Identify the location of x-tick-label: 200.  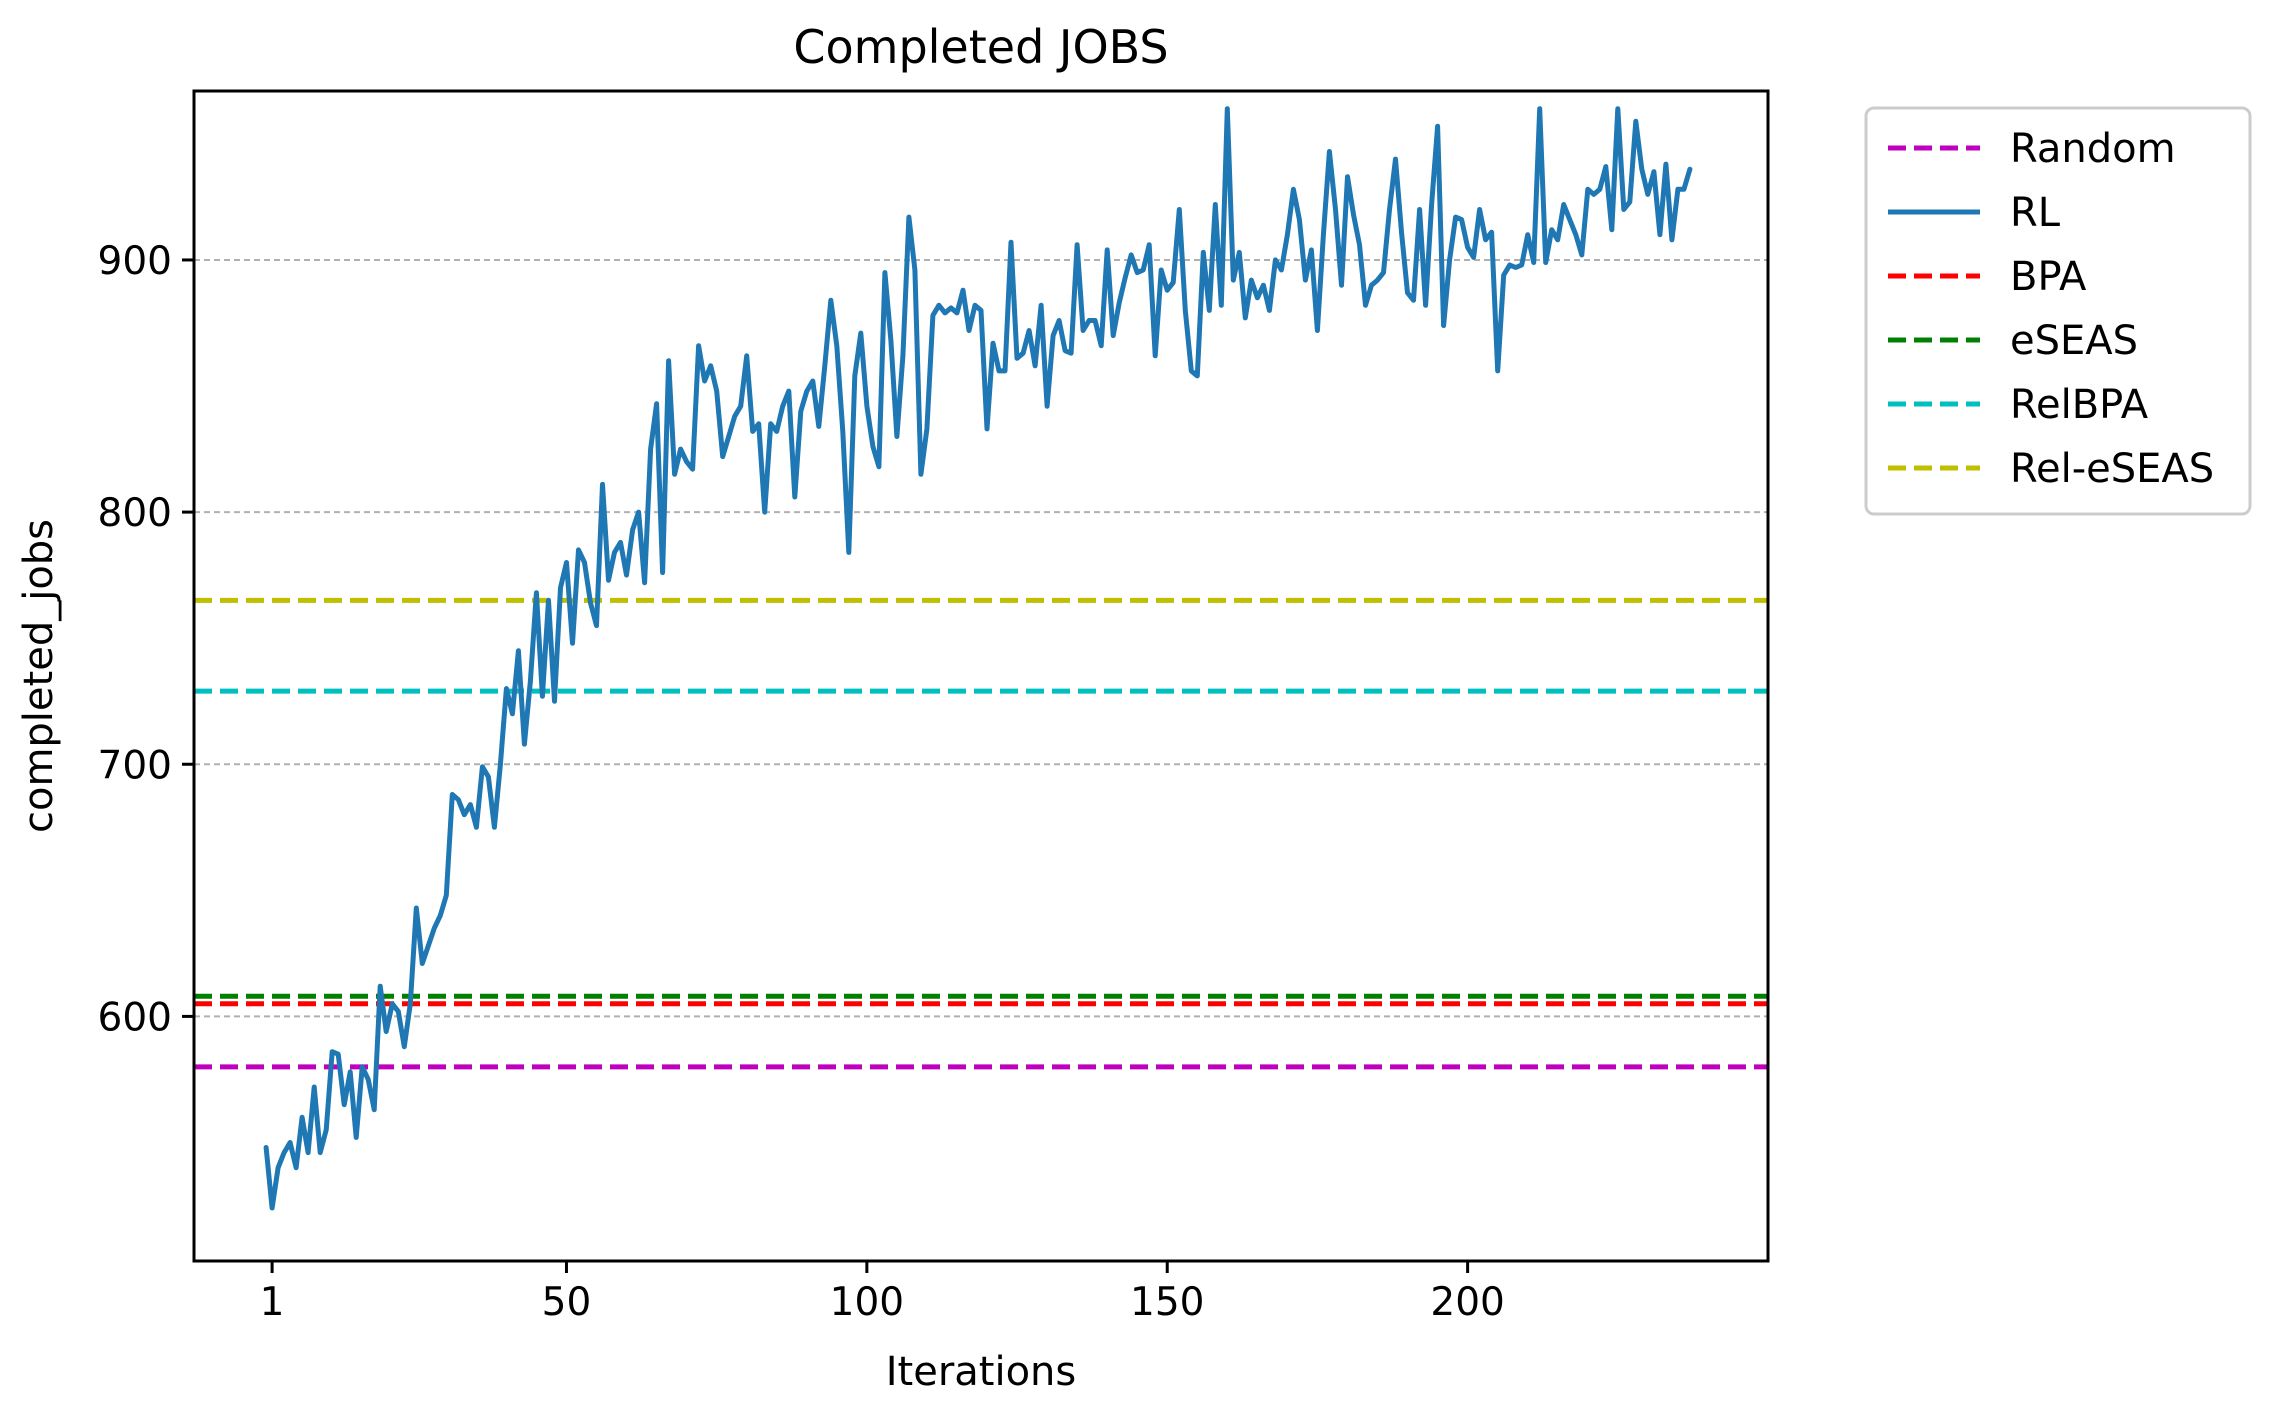
(1467, 1302).